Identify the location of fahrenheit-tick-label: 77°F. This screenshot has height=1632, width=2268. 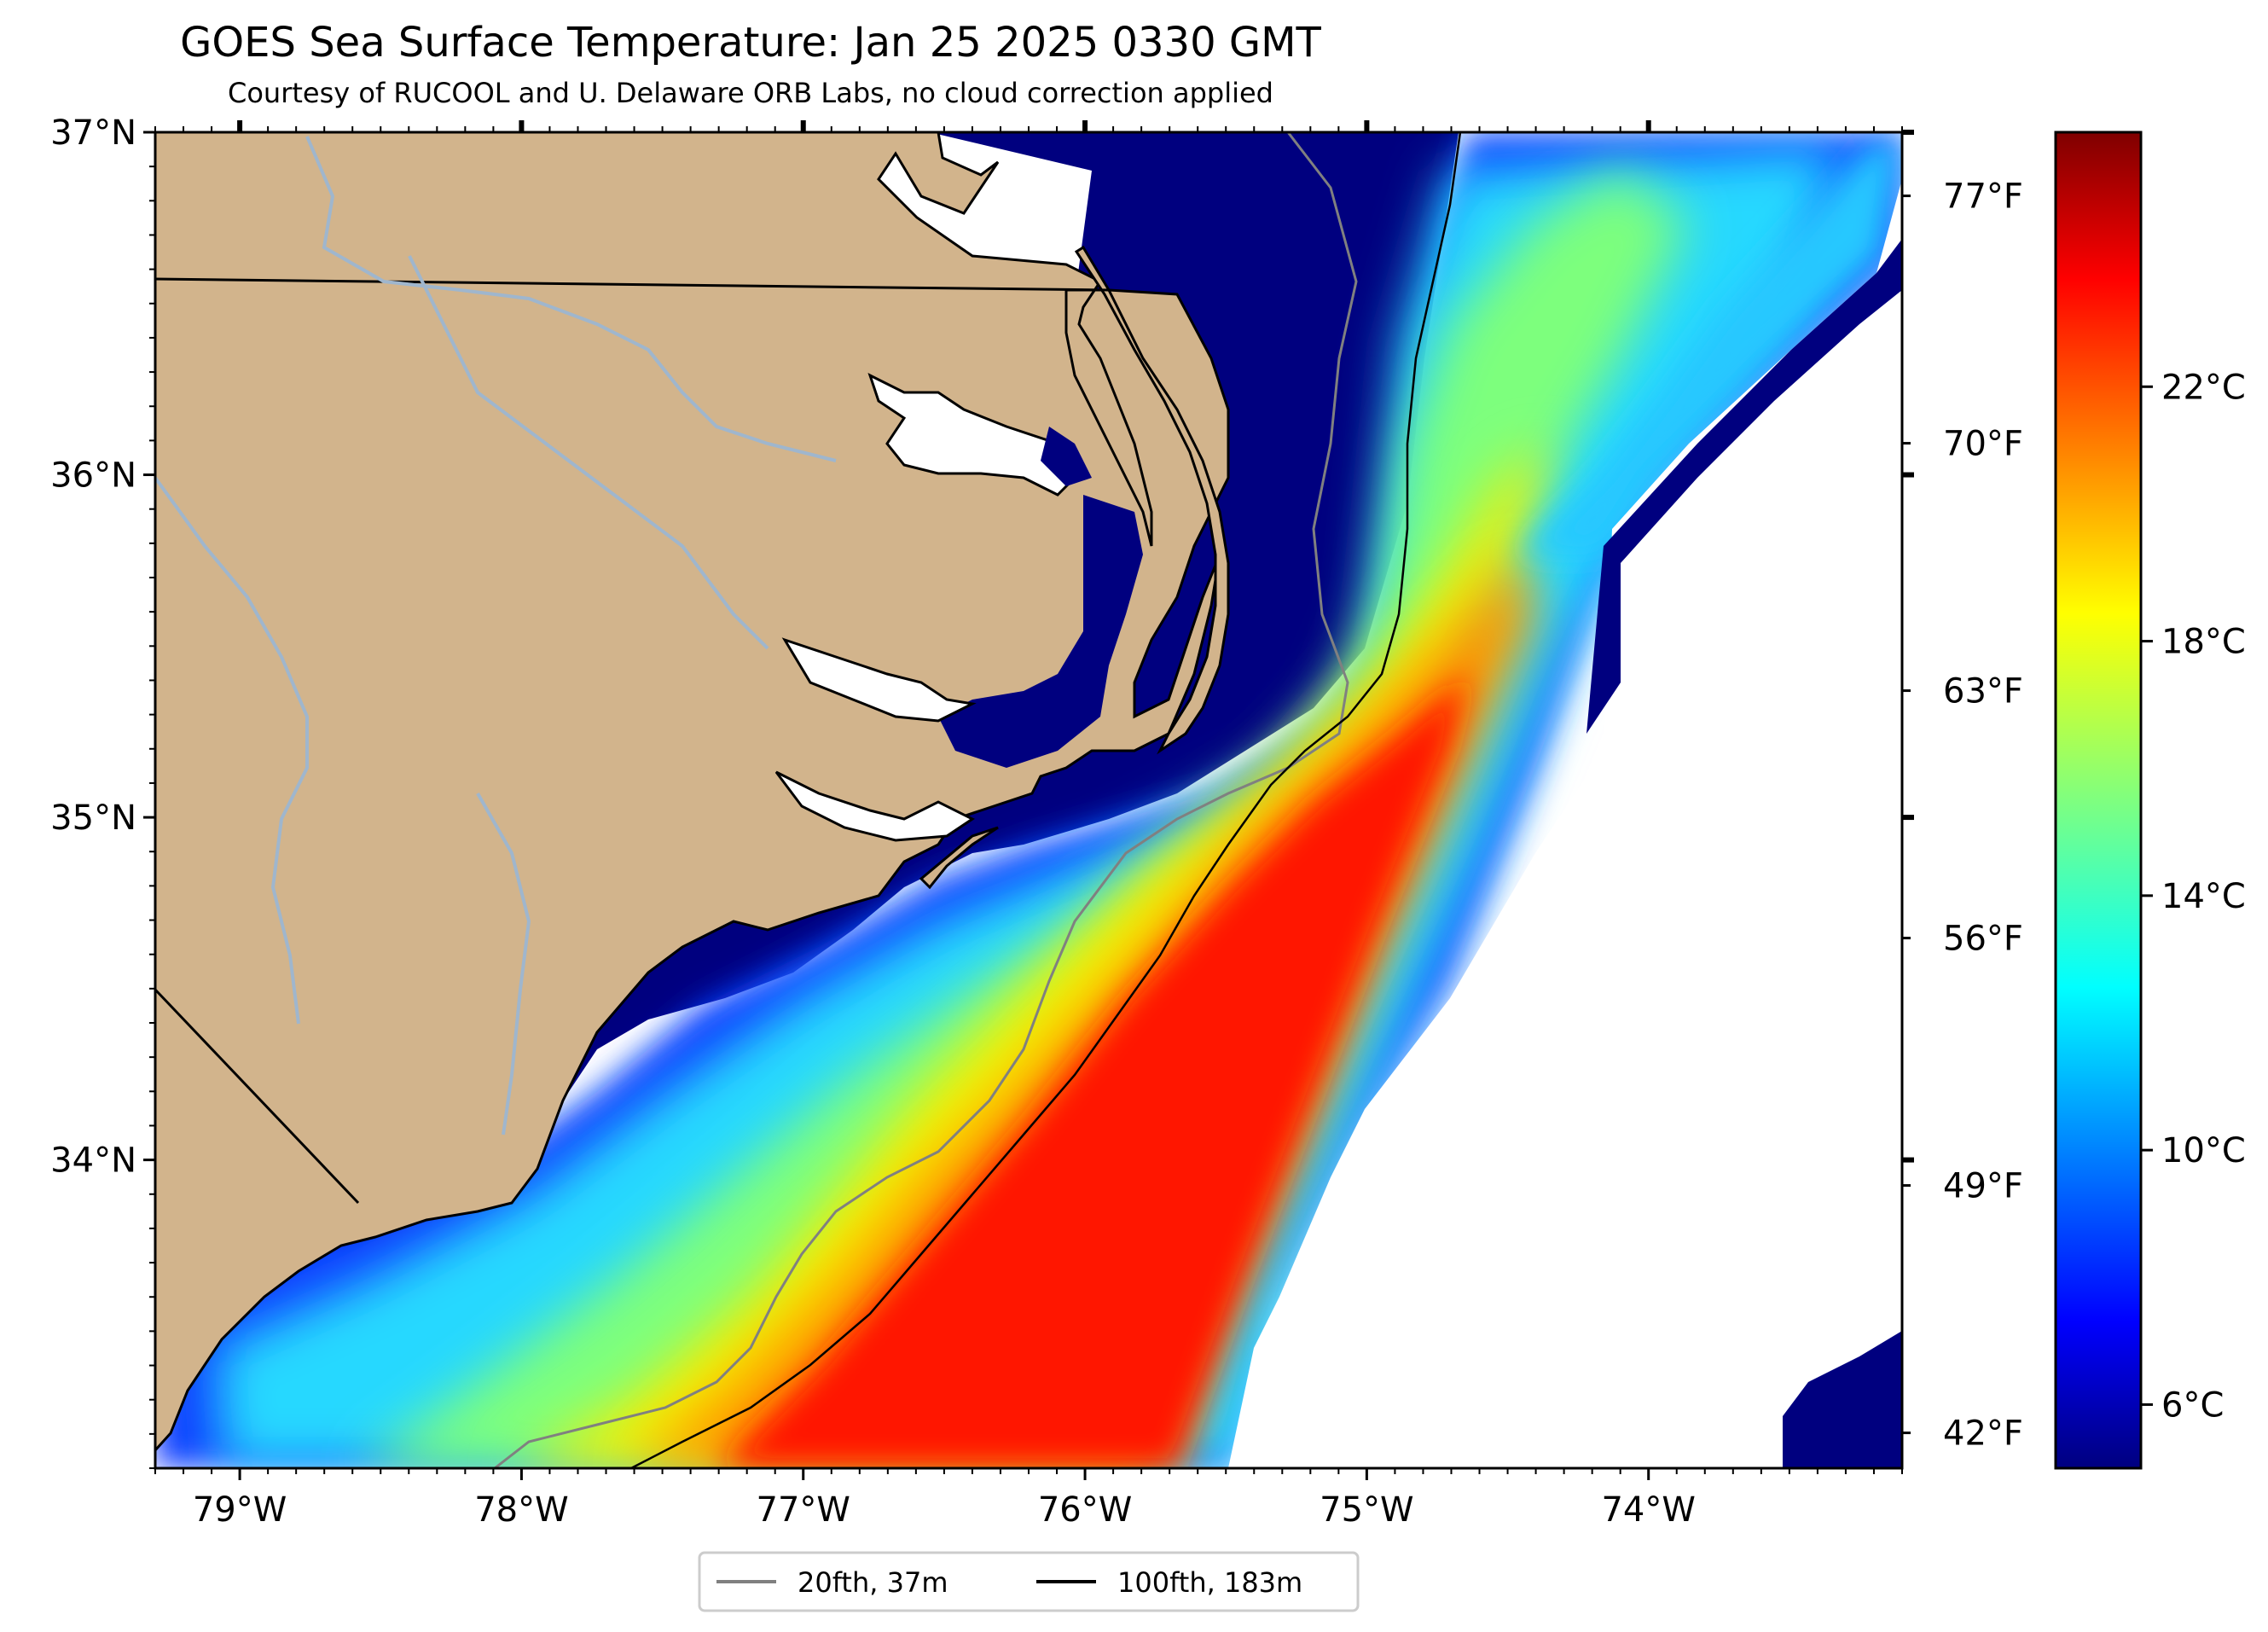
(1983, 197).